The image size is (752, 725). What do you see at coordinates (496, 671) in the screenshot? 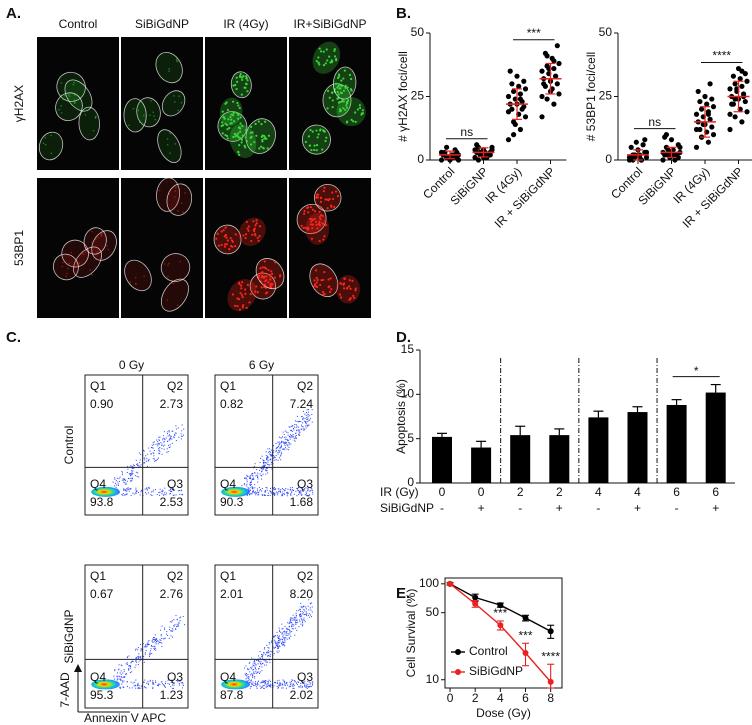
I see `legend-label: SiBiGdNP` at bounding box center [496, 671].